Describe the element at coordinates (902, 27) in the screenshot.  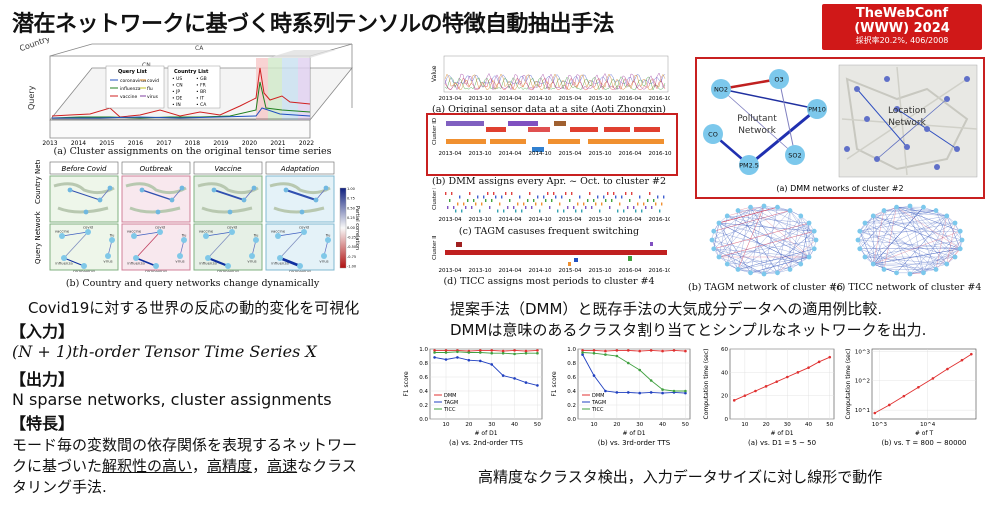
I see `venue-badge: TheWebConf (WWW) 2024 採択率20.2%, 406/2008` at that location.